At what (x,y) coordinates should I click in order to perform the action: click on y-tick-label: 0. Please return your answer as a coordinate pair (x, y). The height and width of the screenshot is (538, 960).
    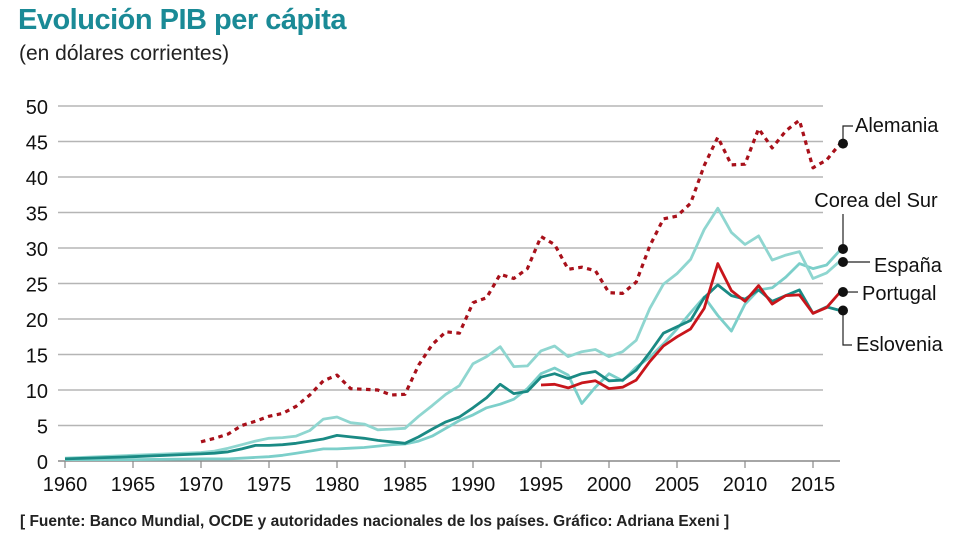
    Looking at the image, I should click on (42, 463).